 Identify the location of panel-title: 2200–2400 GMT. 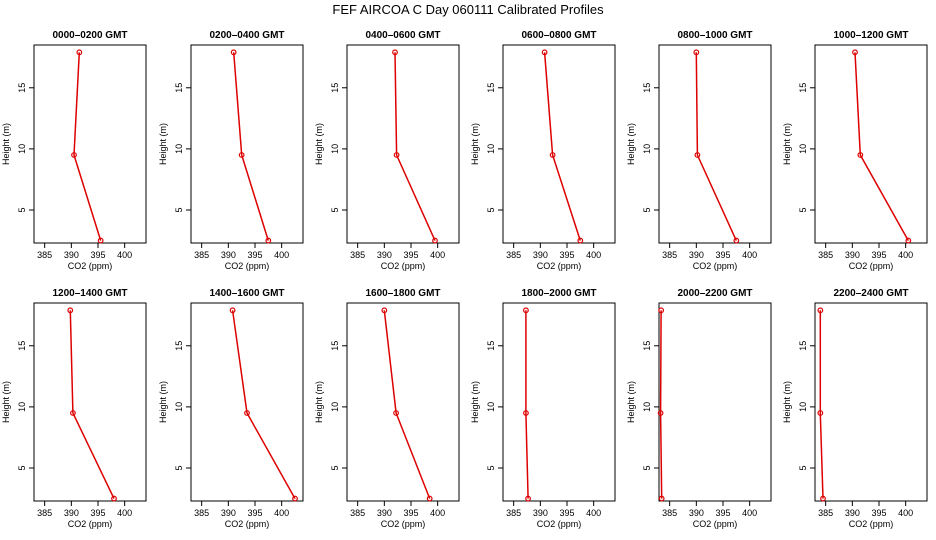
(870, 293).